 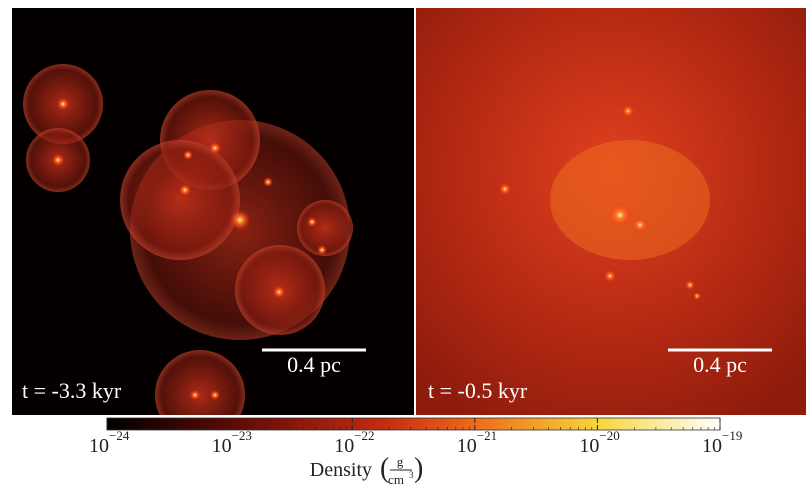 I want to click on tick-exponent: −21, so click(x=487, y=435).